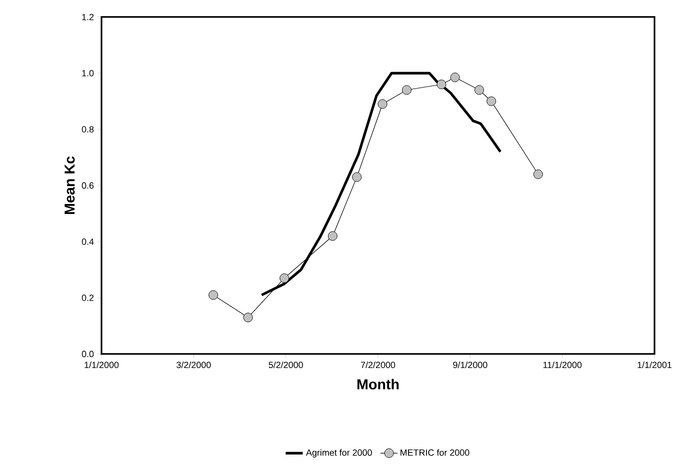 The width and height of the screenshot is (688, 472). What do you see at coordinates (655, 364) in the screenshot?
I see `x-tick-label: 1/1/2001` at bounding box center [655, 364].